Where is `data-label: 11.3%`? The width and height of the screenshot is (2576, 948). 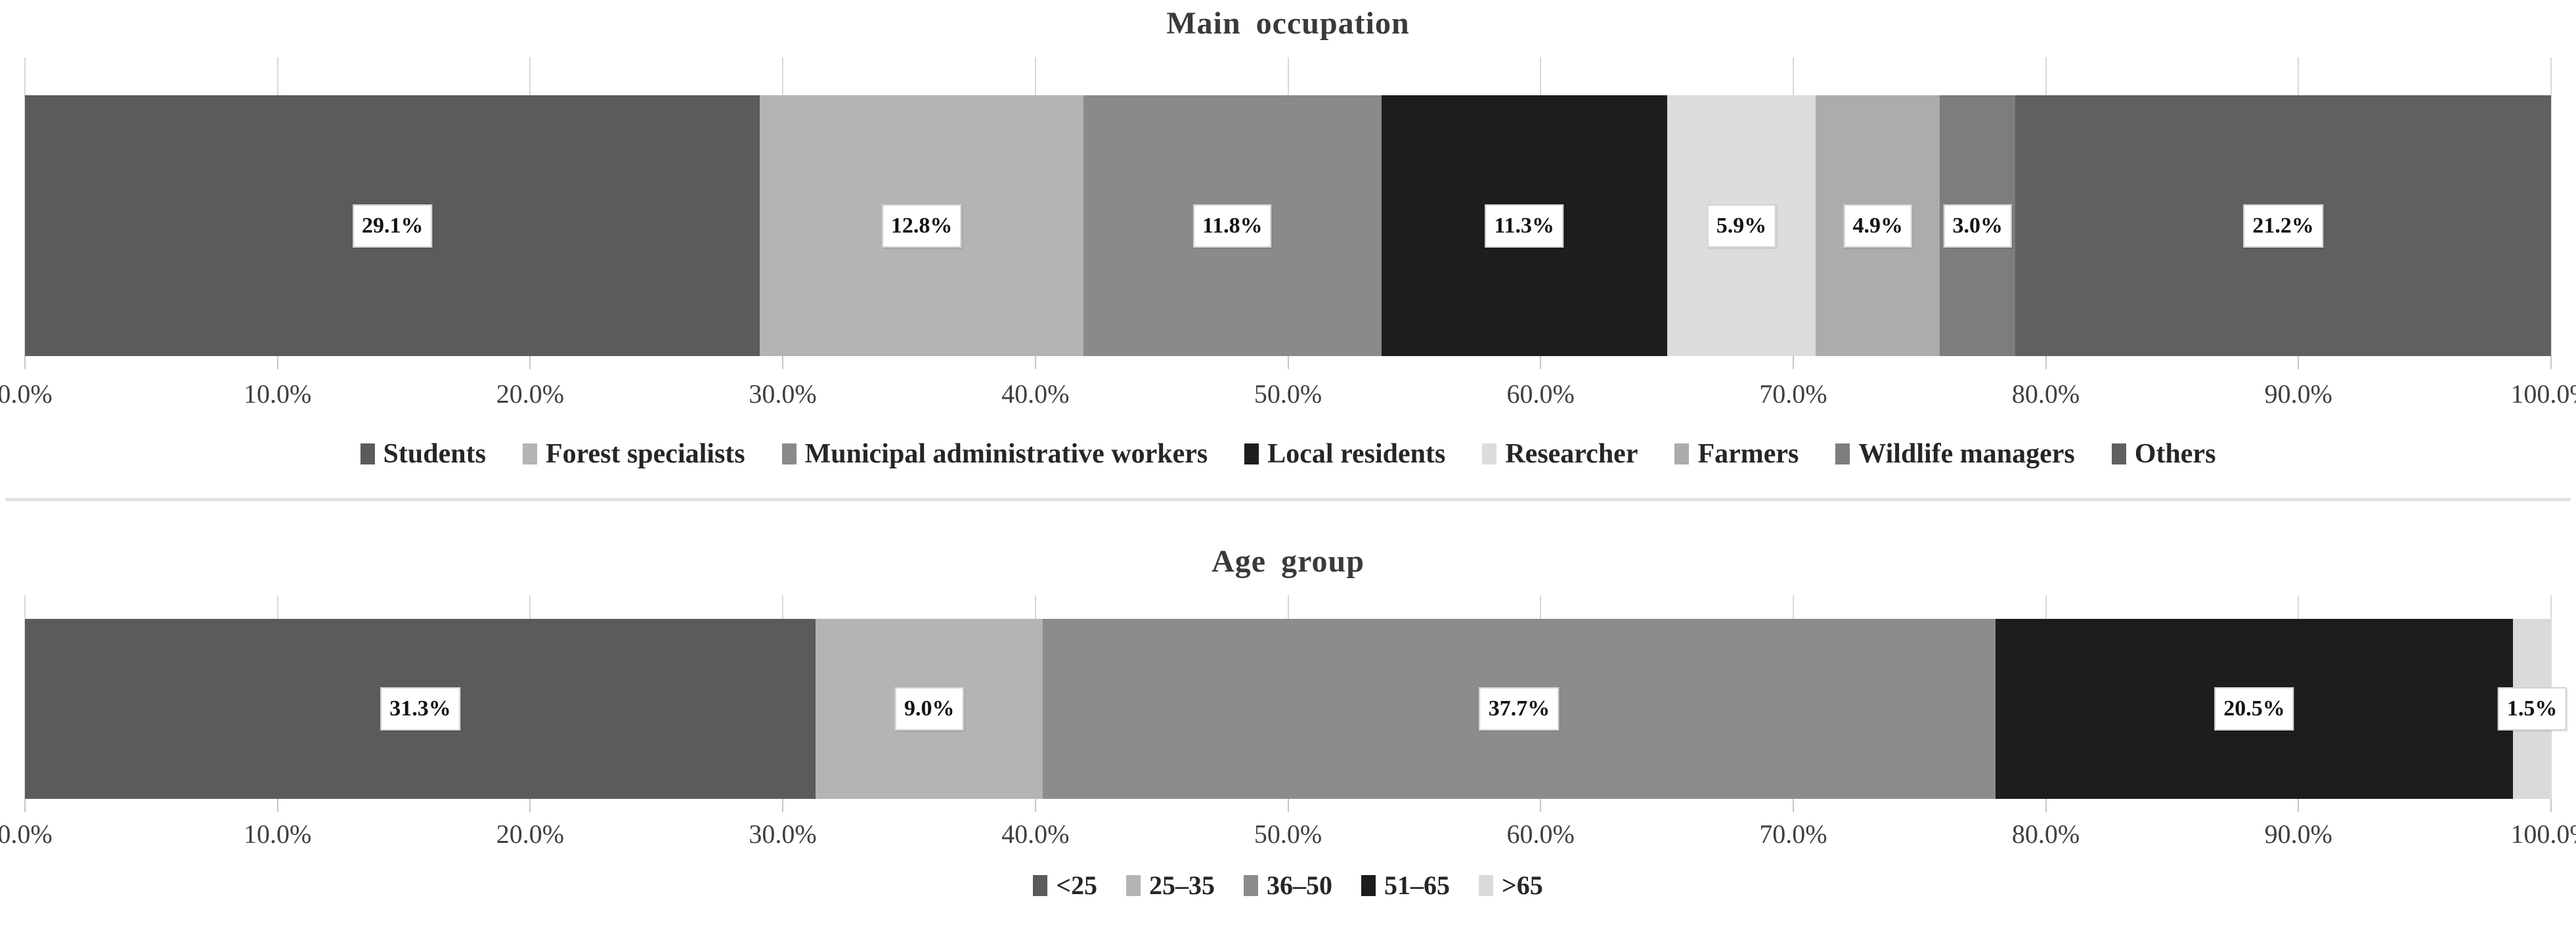
data-label: 11.3% is located at coordinates (1524, 226).